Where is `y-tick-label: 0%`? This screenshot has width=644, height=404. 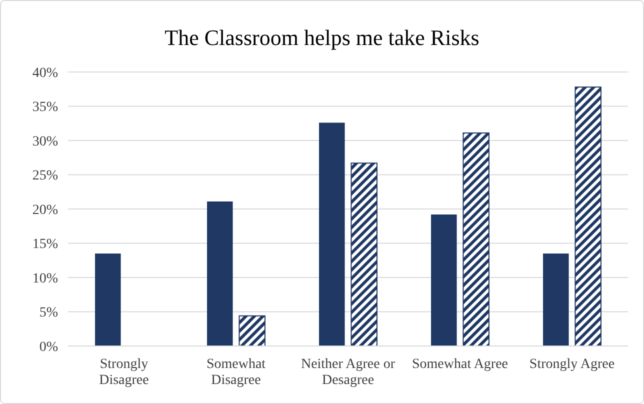
y-tick-label: 0% is located at coordinates (48, 347).